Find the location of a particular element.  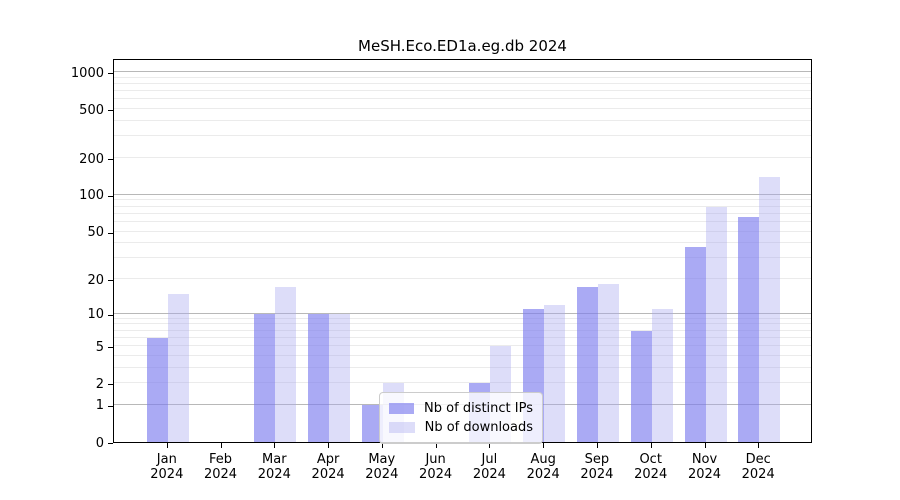

bar-downloads-sep is located at coordinates (608, 363).